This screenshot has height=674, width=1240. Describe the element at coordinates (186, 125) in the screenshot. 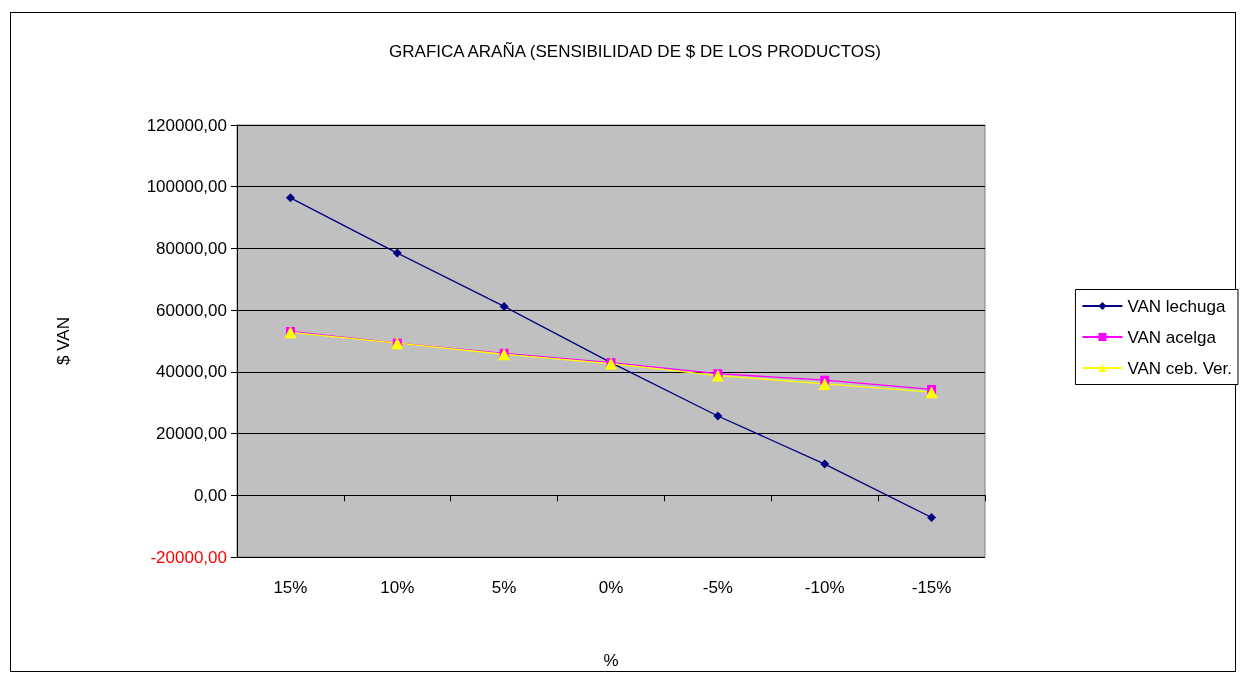

I see `y-tick-label: 120000,00` at that location.